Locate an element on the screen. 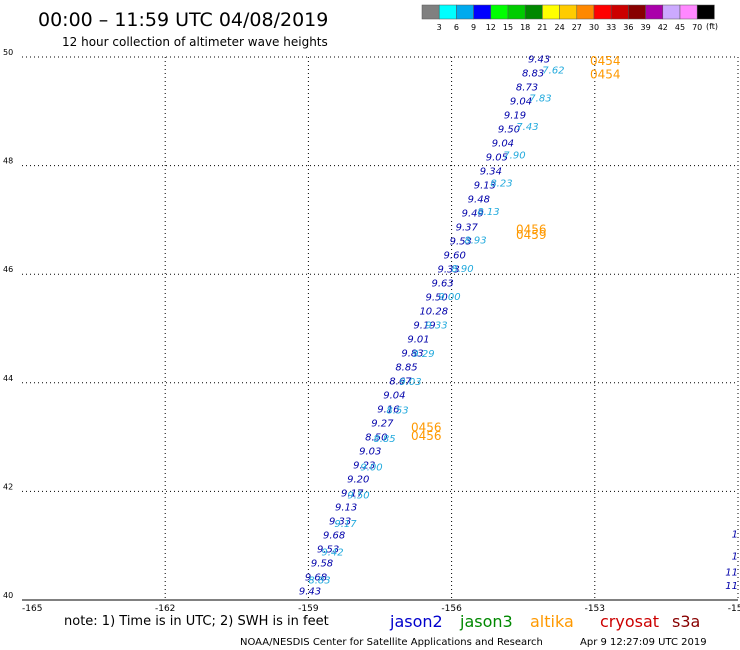 The image size is (740, 650). swh-label: 8.23 is located at coordinates (501, 184).